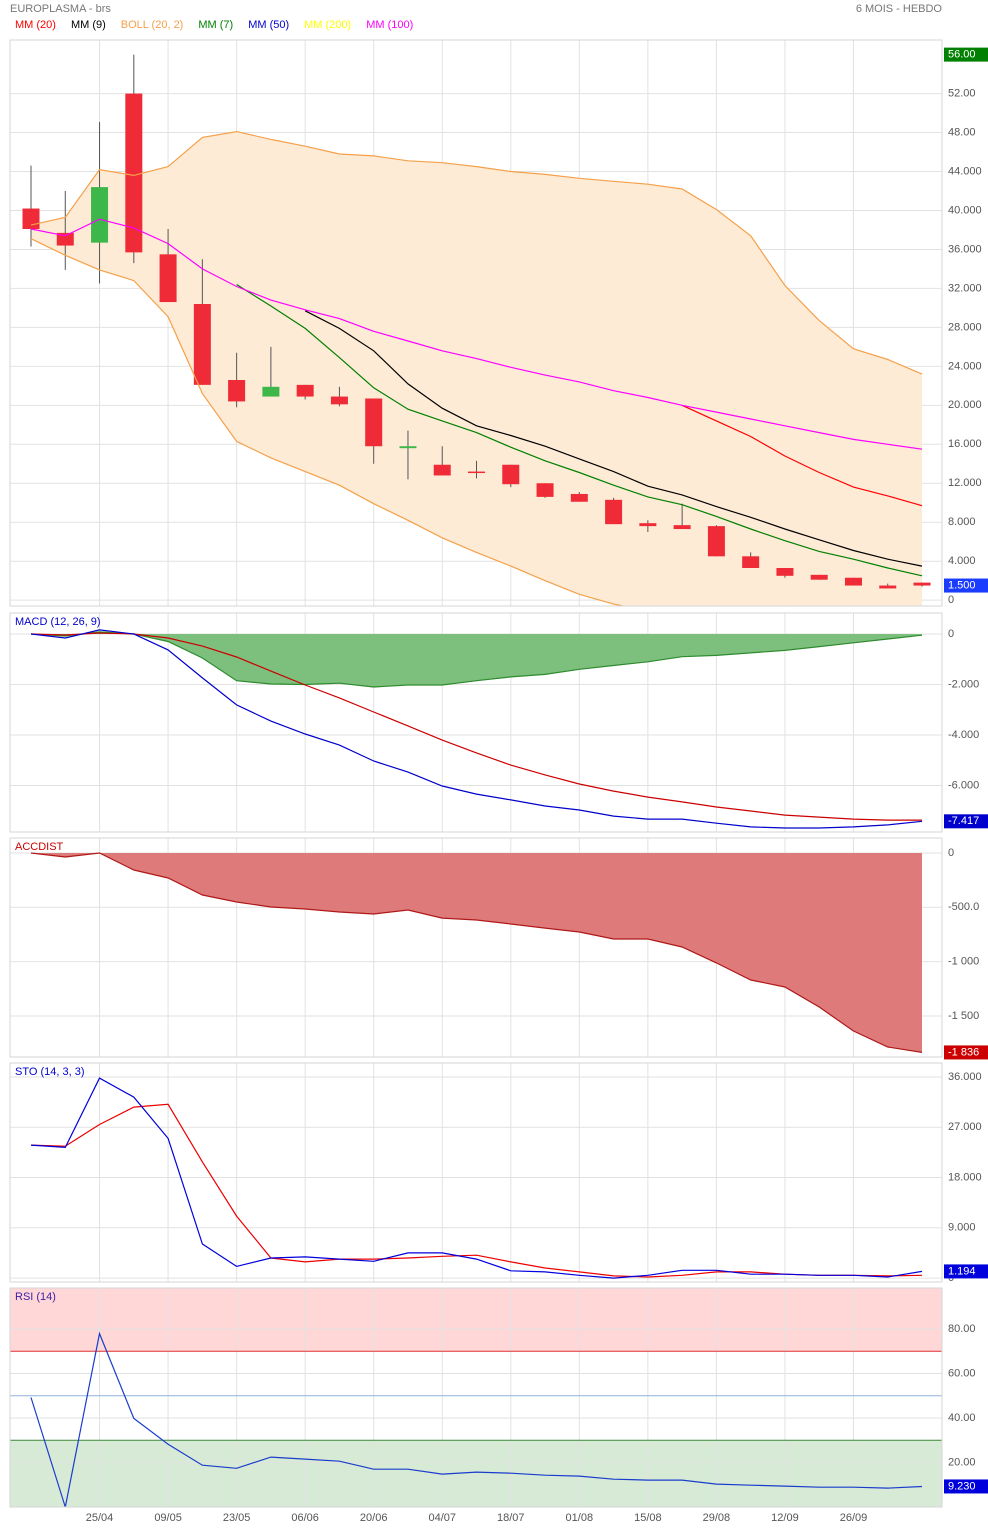 The width and height of the screenshot is (988, 1529). What do you see at coordinates (58, 622) in the screenshot?
I see `panel-title: MACD (12, 26, 9)` at bounding box center [58, 622].